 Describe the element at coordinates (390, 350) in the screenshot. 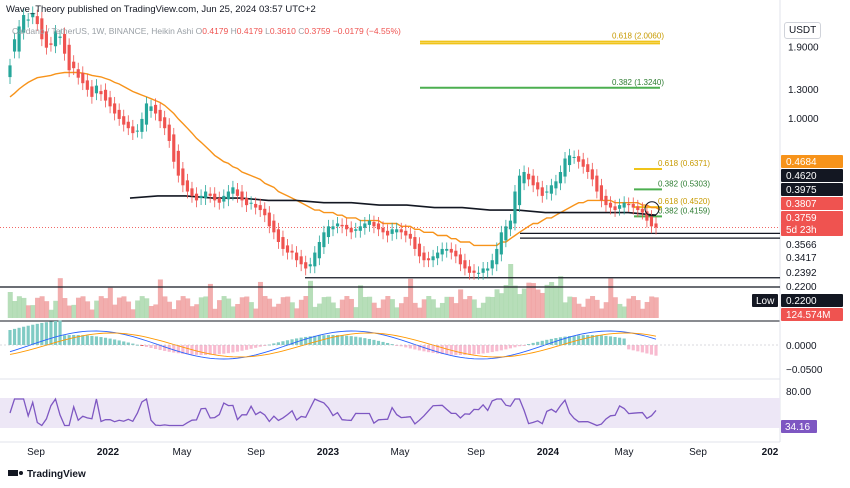

I see `macd-panel` at that location.